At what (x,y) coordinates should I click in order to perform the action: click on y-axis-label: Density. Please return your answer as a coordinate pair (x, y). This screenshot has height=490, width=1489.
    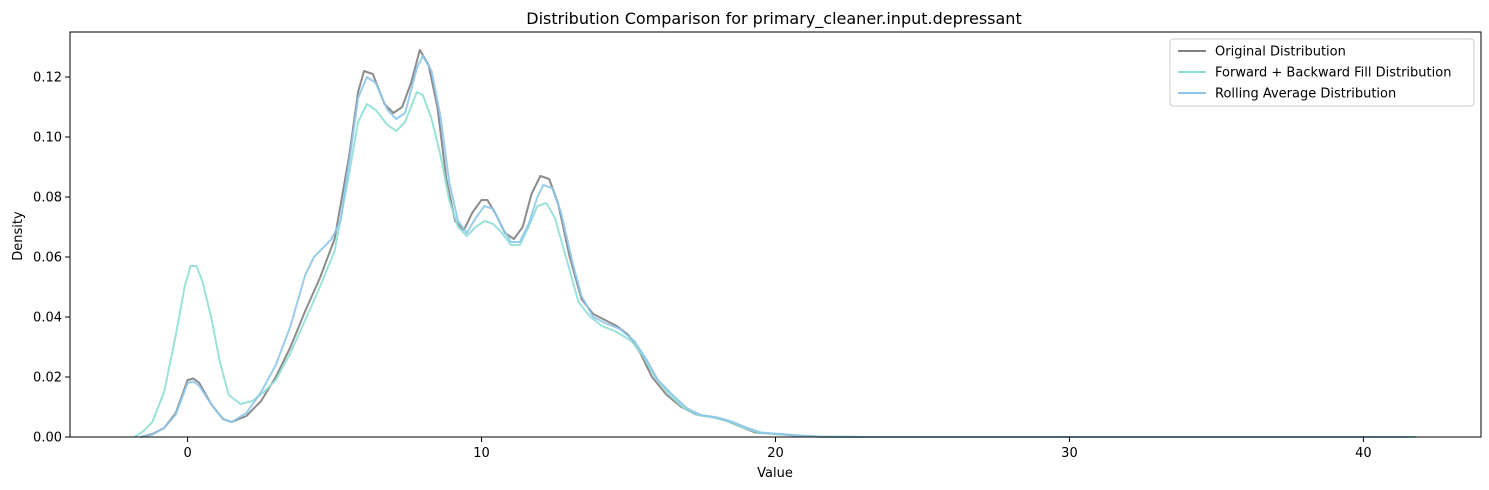
    Looking at the image, I should click on (18, 236).